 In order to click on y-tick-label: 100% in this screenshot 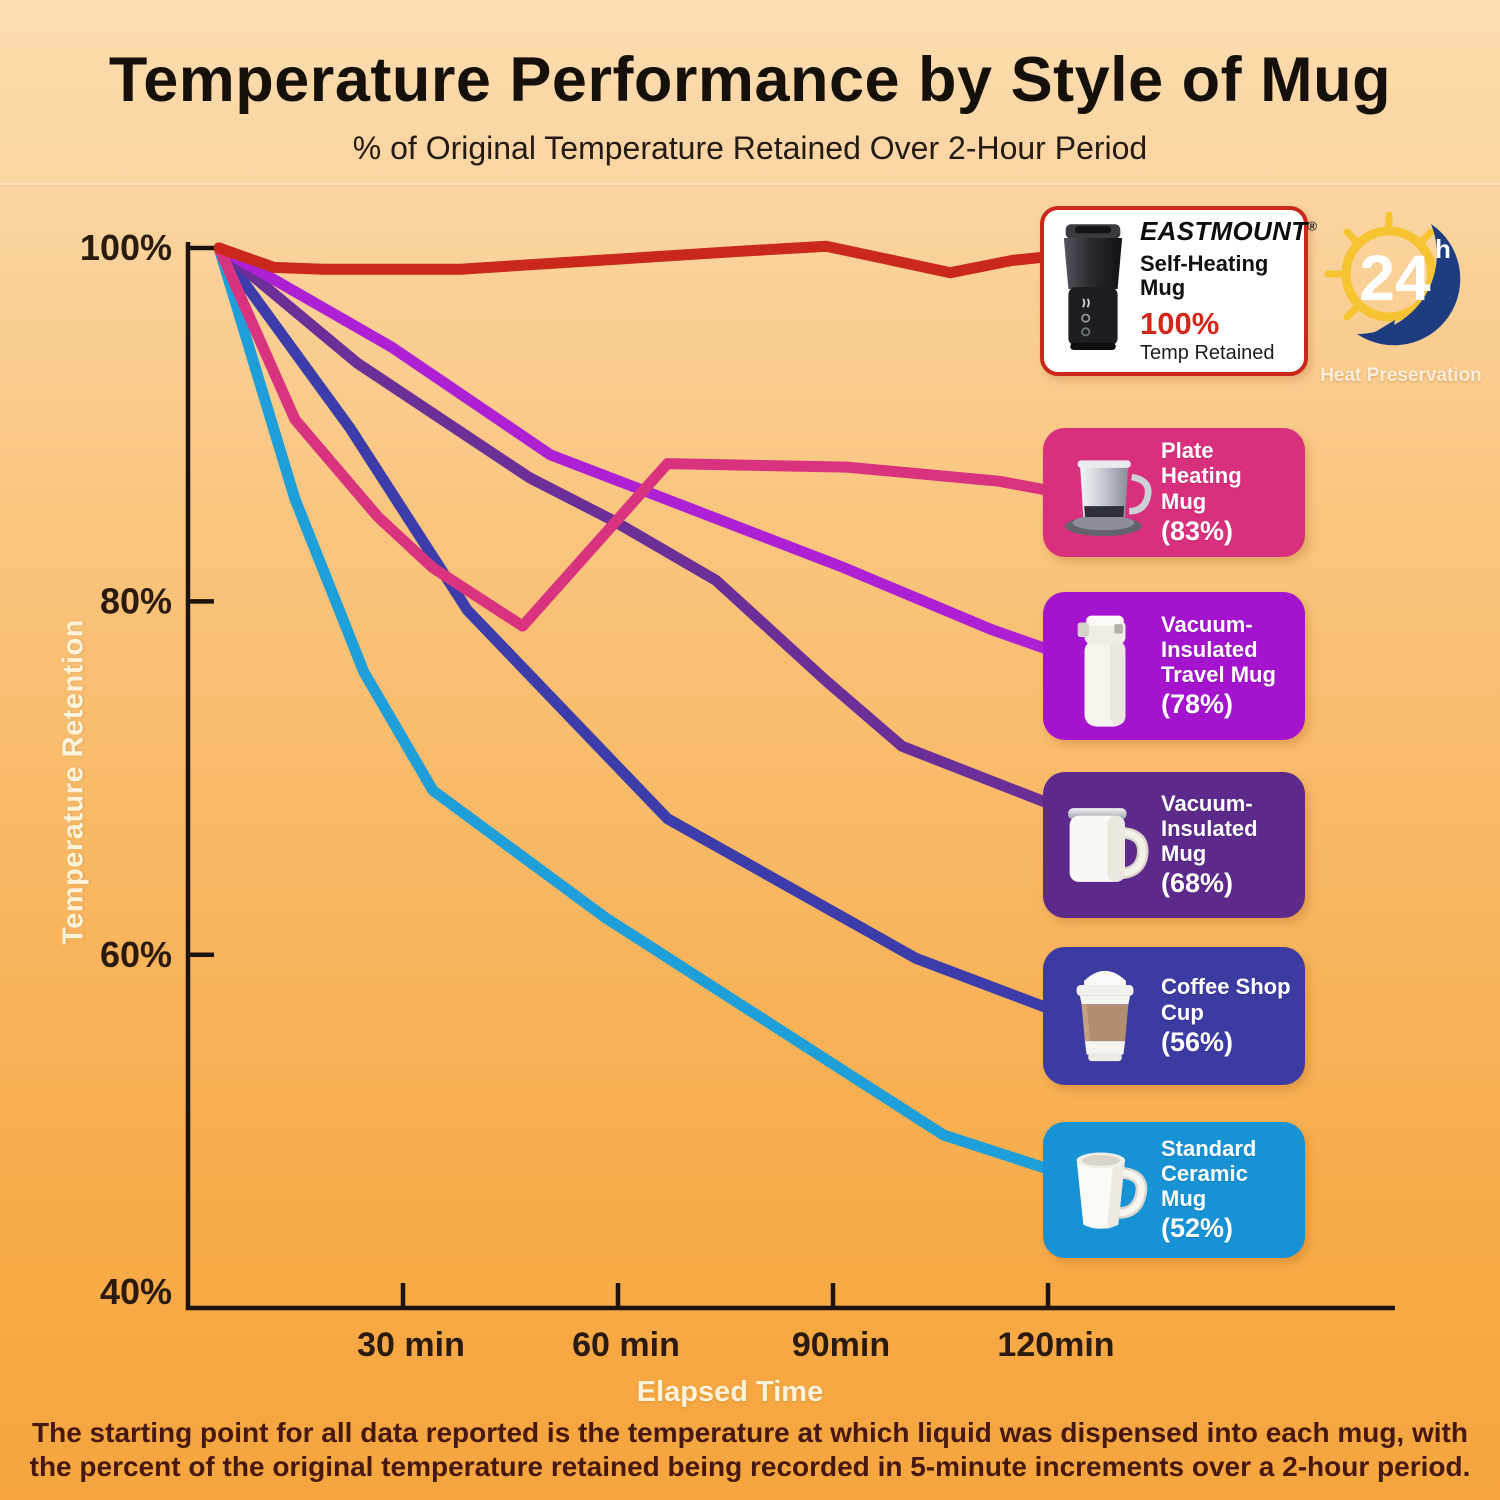, I will do `click(126, 247)`.